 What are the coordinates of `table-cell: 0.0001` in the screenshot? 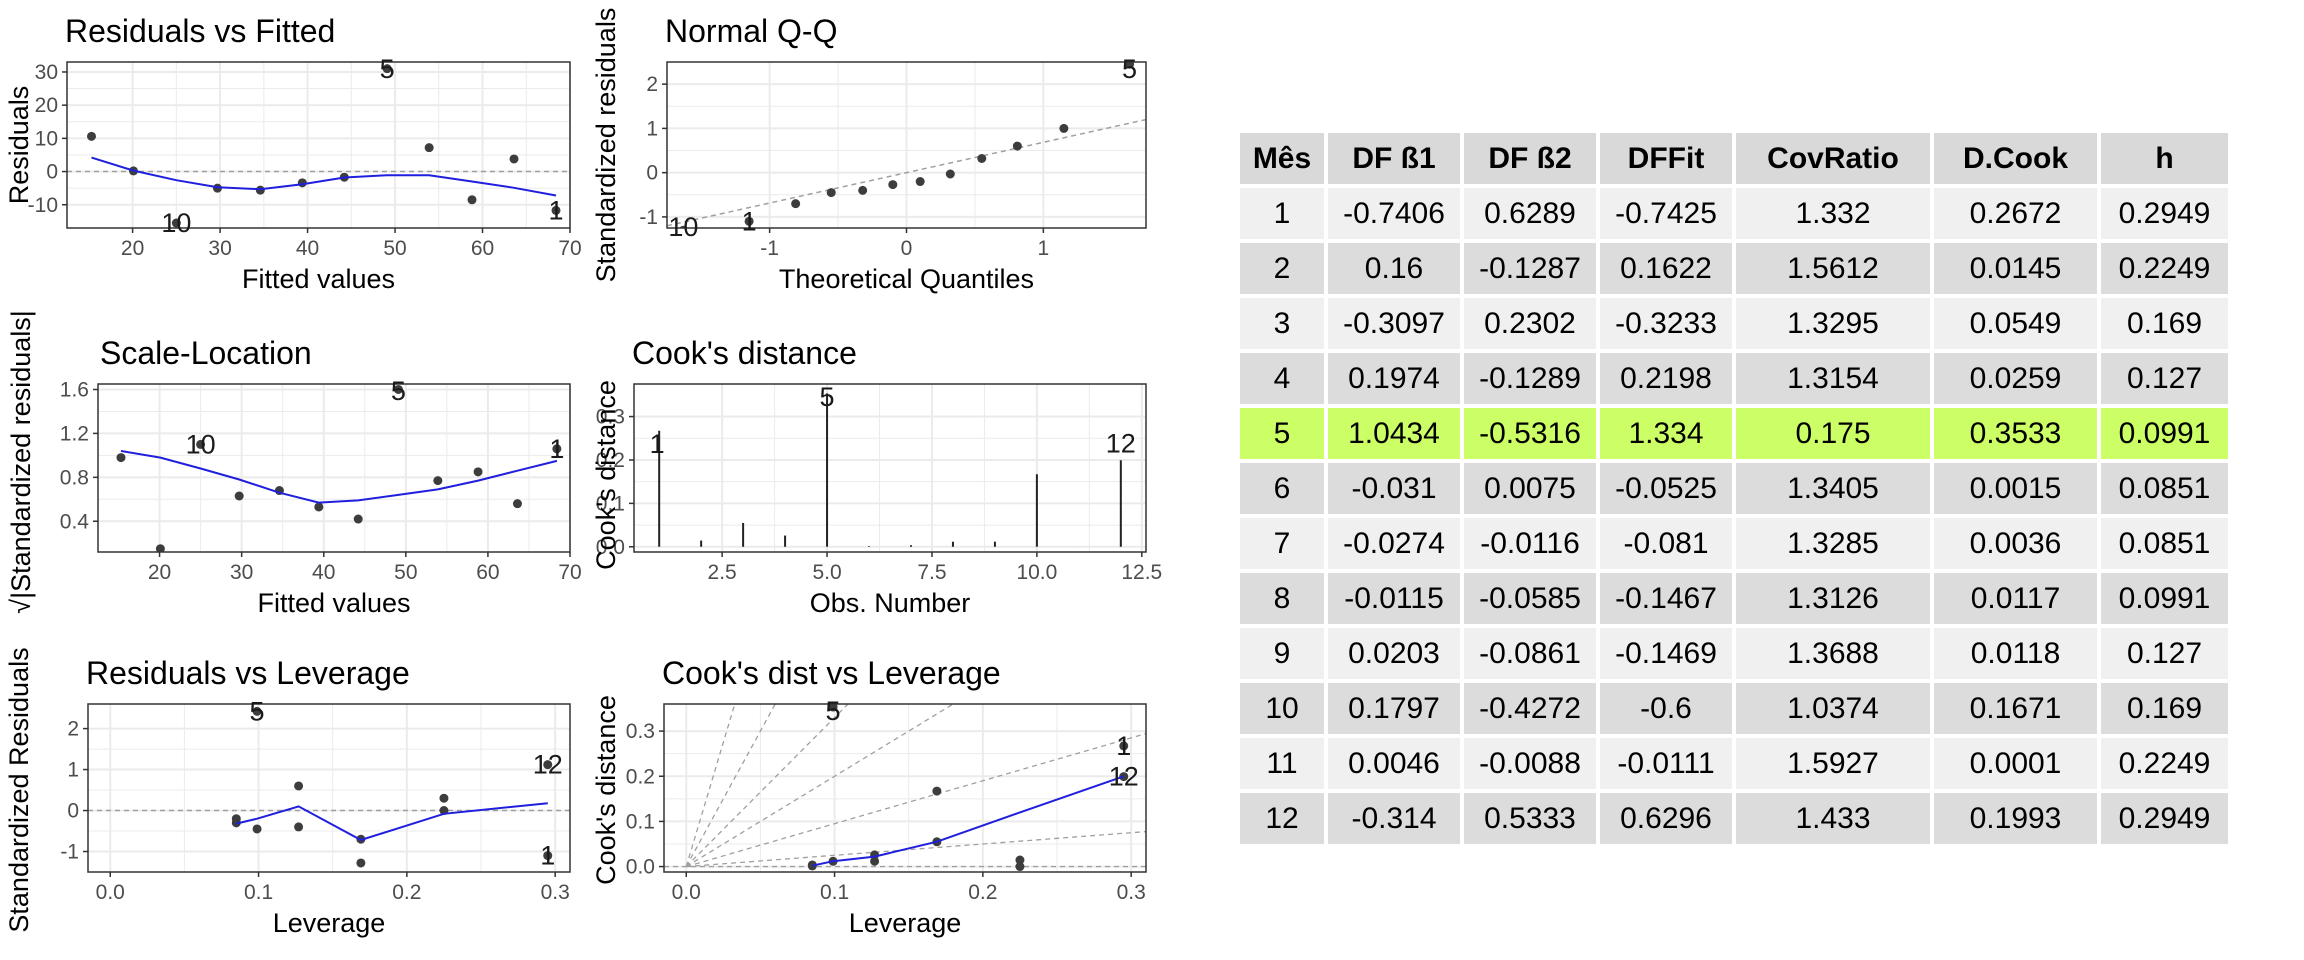 It's located at (2015, 763).